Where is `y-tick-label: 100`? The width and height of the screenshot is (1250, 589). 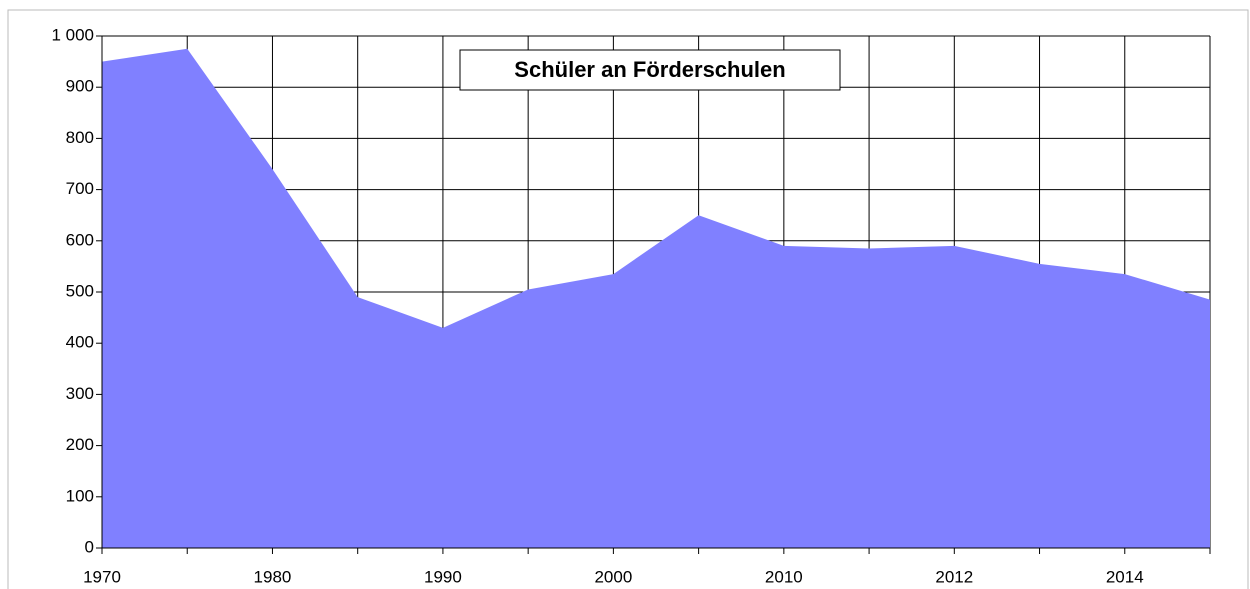
y-tick-label: 100 is located at coordinates (80, 495).